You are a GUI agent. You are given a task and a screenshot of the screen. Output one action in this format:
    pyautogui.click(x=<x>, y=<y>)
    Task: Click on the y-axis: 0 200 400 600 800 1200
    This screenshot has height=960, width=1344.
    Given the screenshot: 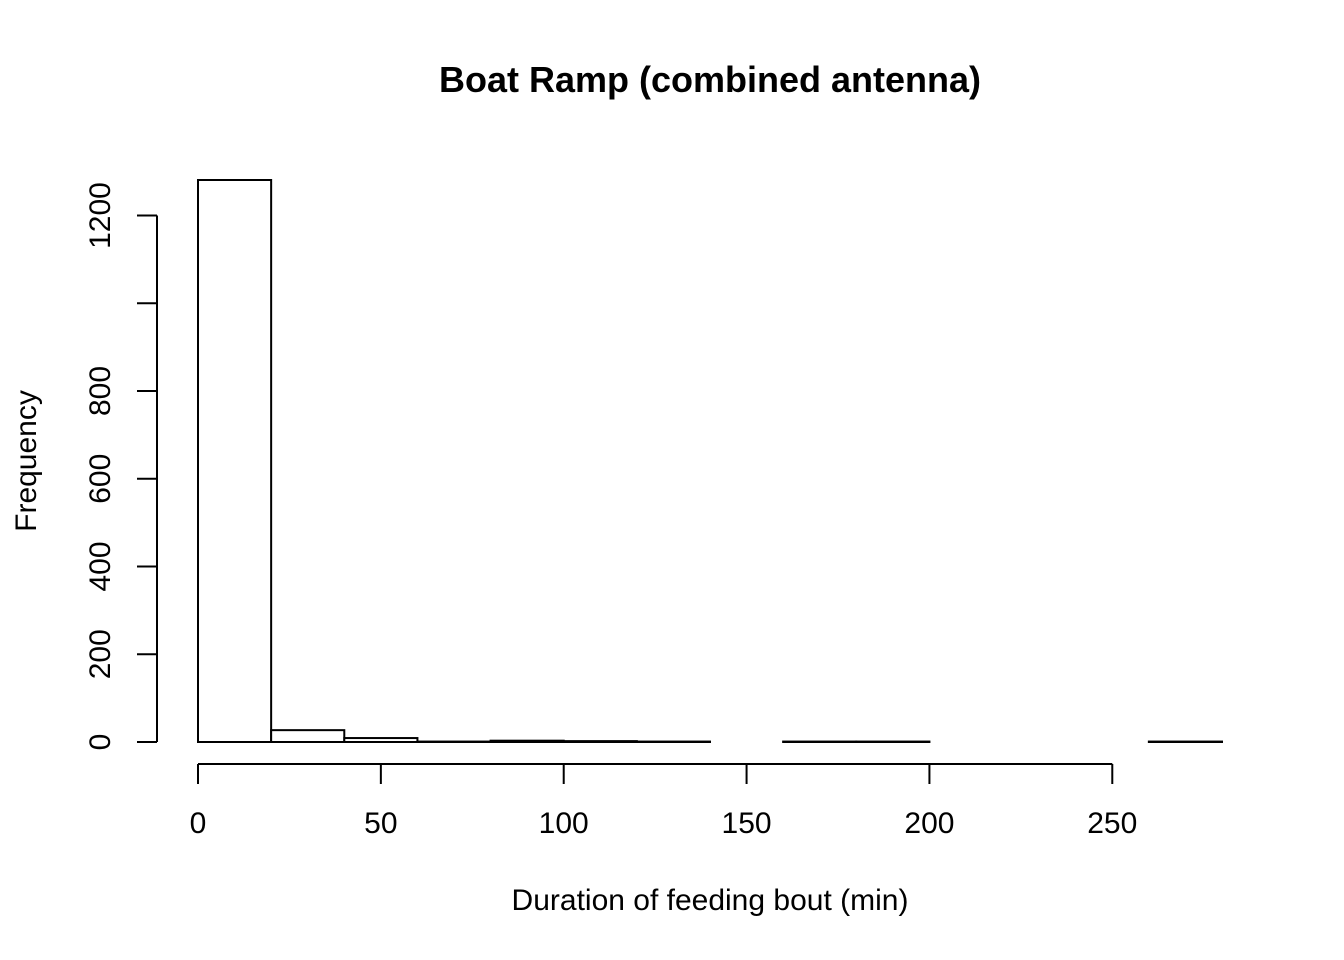 What is the action you would take?
    pyautogui.click(x=121, y=466)
    